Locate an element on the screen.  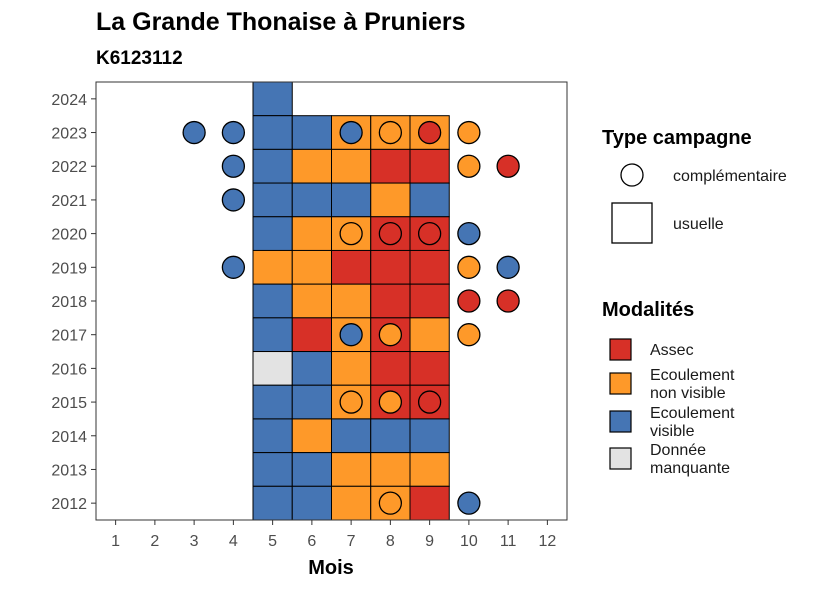
legend-swatch-ecoulement-non-visible is located at coordinates (620, 383).